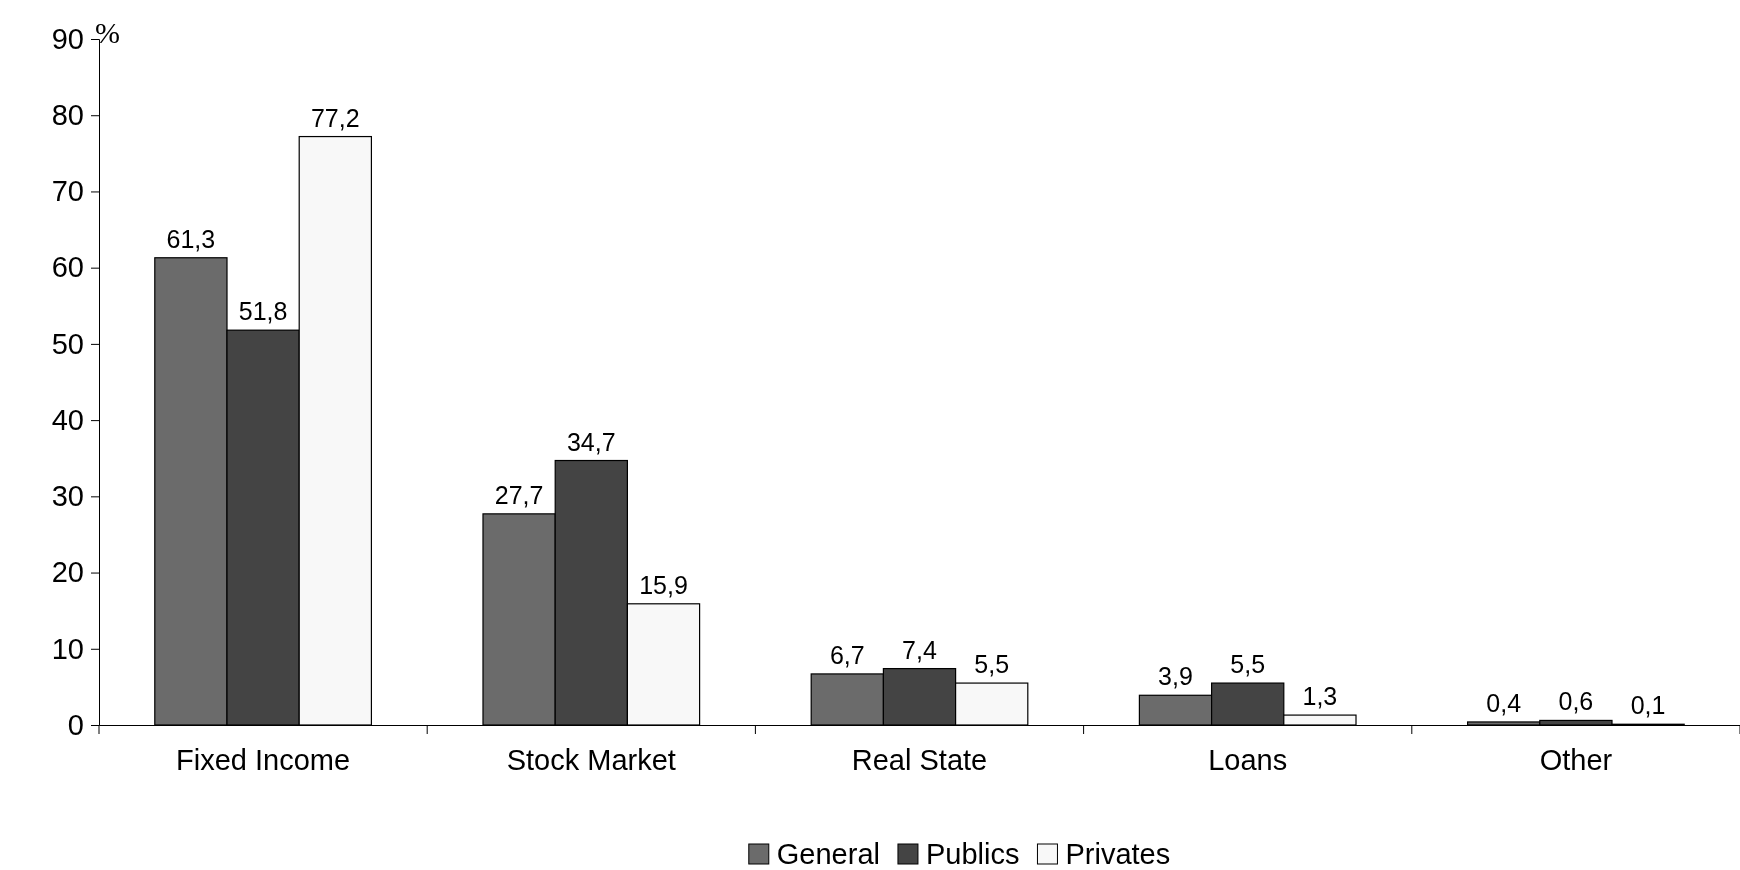  I want to click on y-tick-label: 50, so click(67, 343).